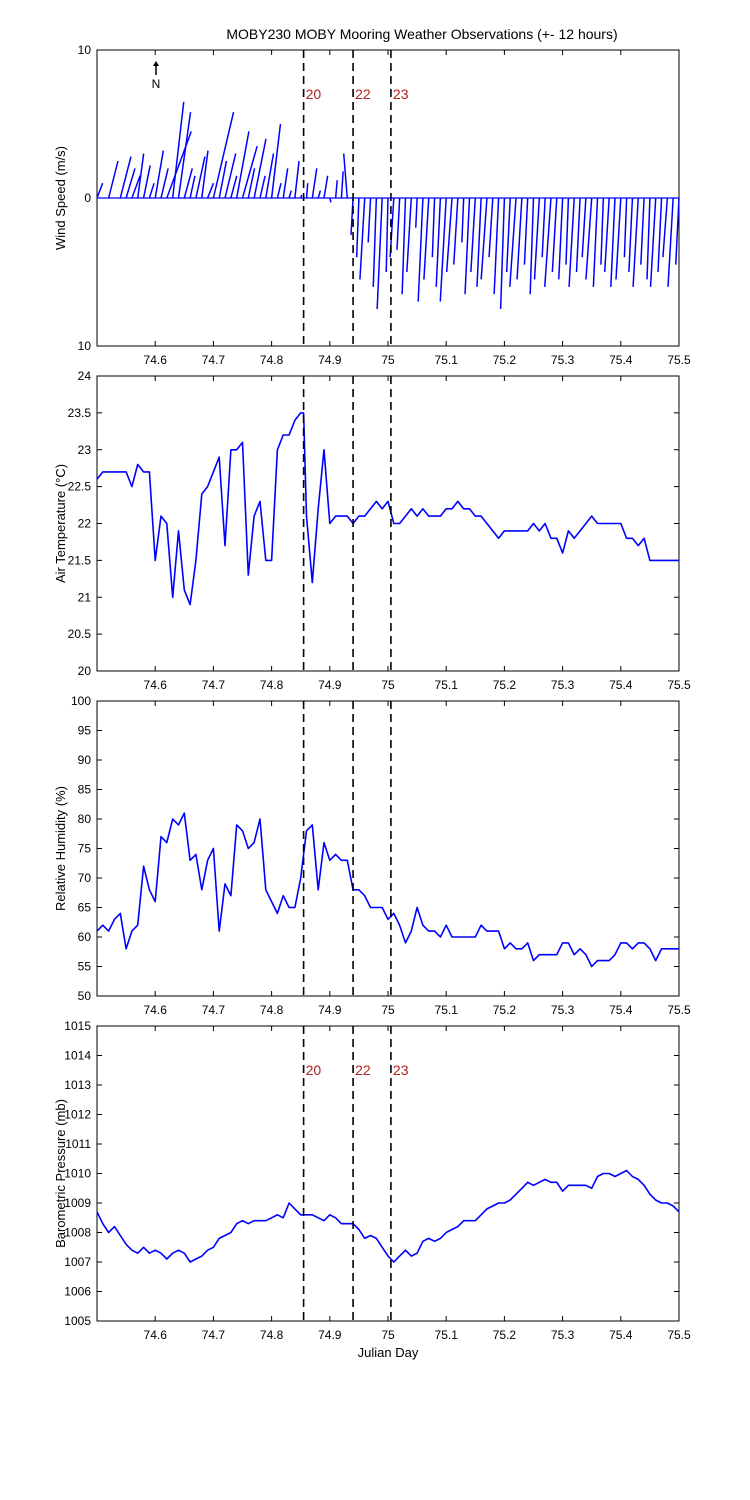  What do you see at coordinates (272, 685) in the screenshot?
I see `x-tick-label: 74.8` at bounding box center [272, 685].